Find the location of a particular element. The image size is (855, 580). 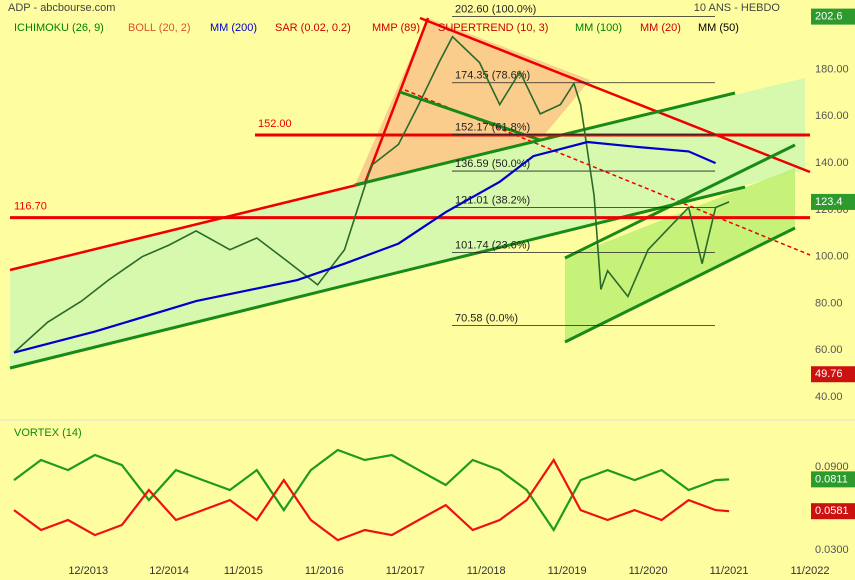

x-tick-label: 12/2014 is located at coordinates (169, 571).